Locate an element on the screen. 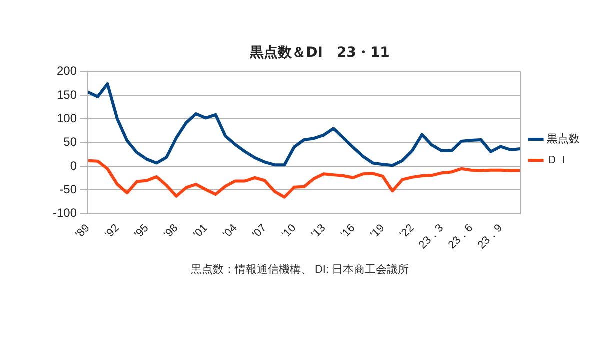 The height and width of the screenshot is (350, 600). y-tick-label: 200 is located at coordinates (67, 71).